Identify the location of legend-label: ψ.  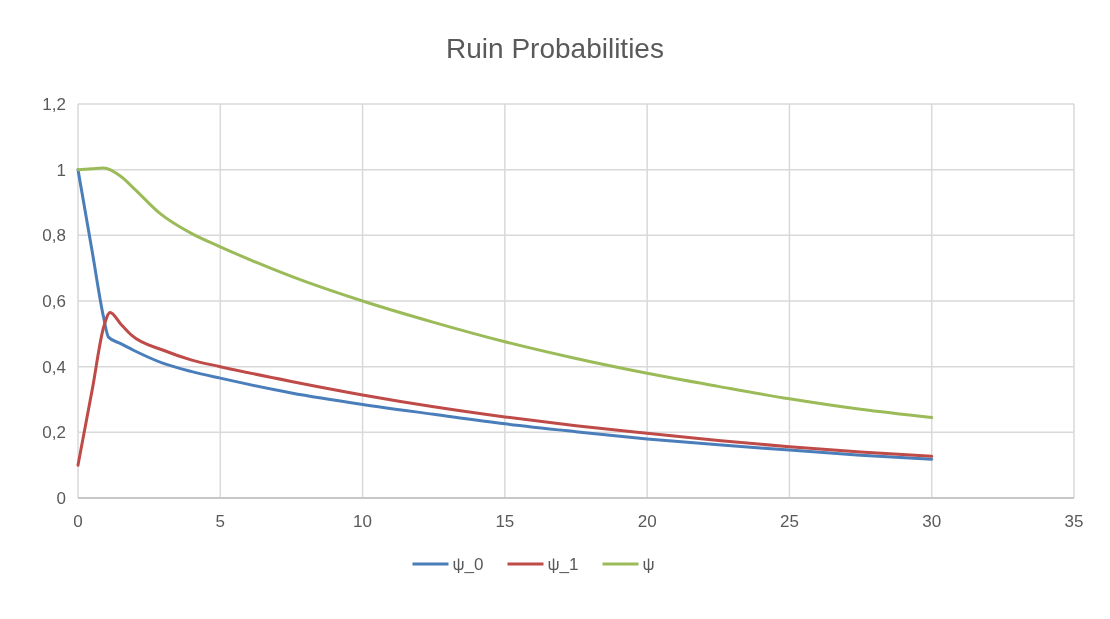
(648, 564).